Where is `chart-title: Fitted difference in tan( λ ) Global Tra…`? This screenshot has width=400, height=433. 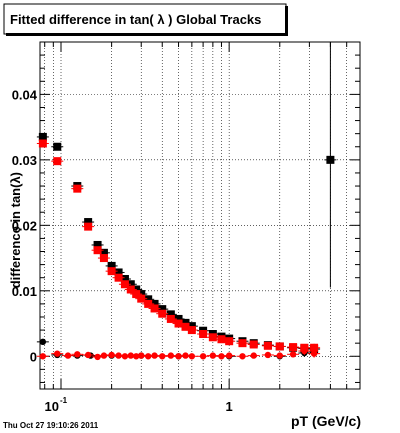 chart-title: Fitted difference in tan( λ ) Global Tra… is located at coordinates (135, 19).